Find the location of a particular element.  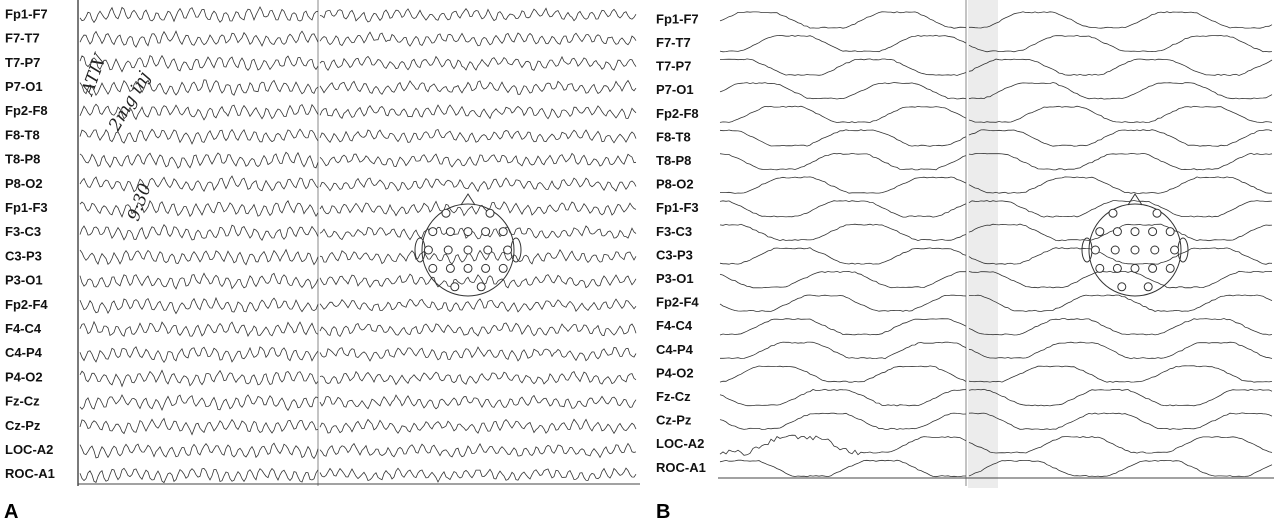

channel-label: C3-P3 is located at coordinates (23, 255).